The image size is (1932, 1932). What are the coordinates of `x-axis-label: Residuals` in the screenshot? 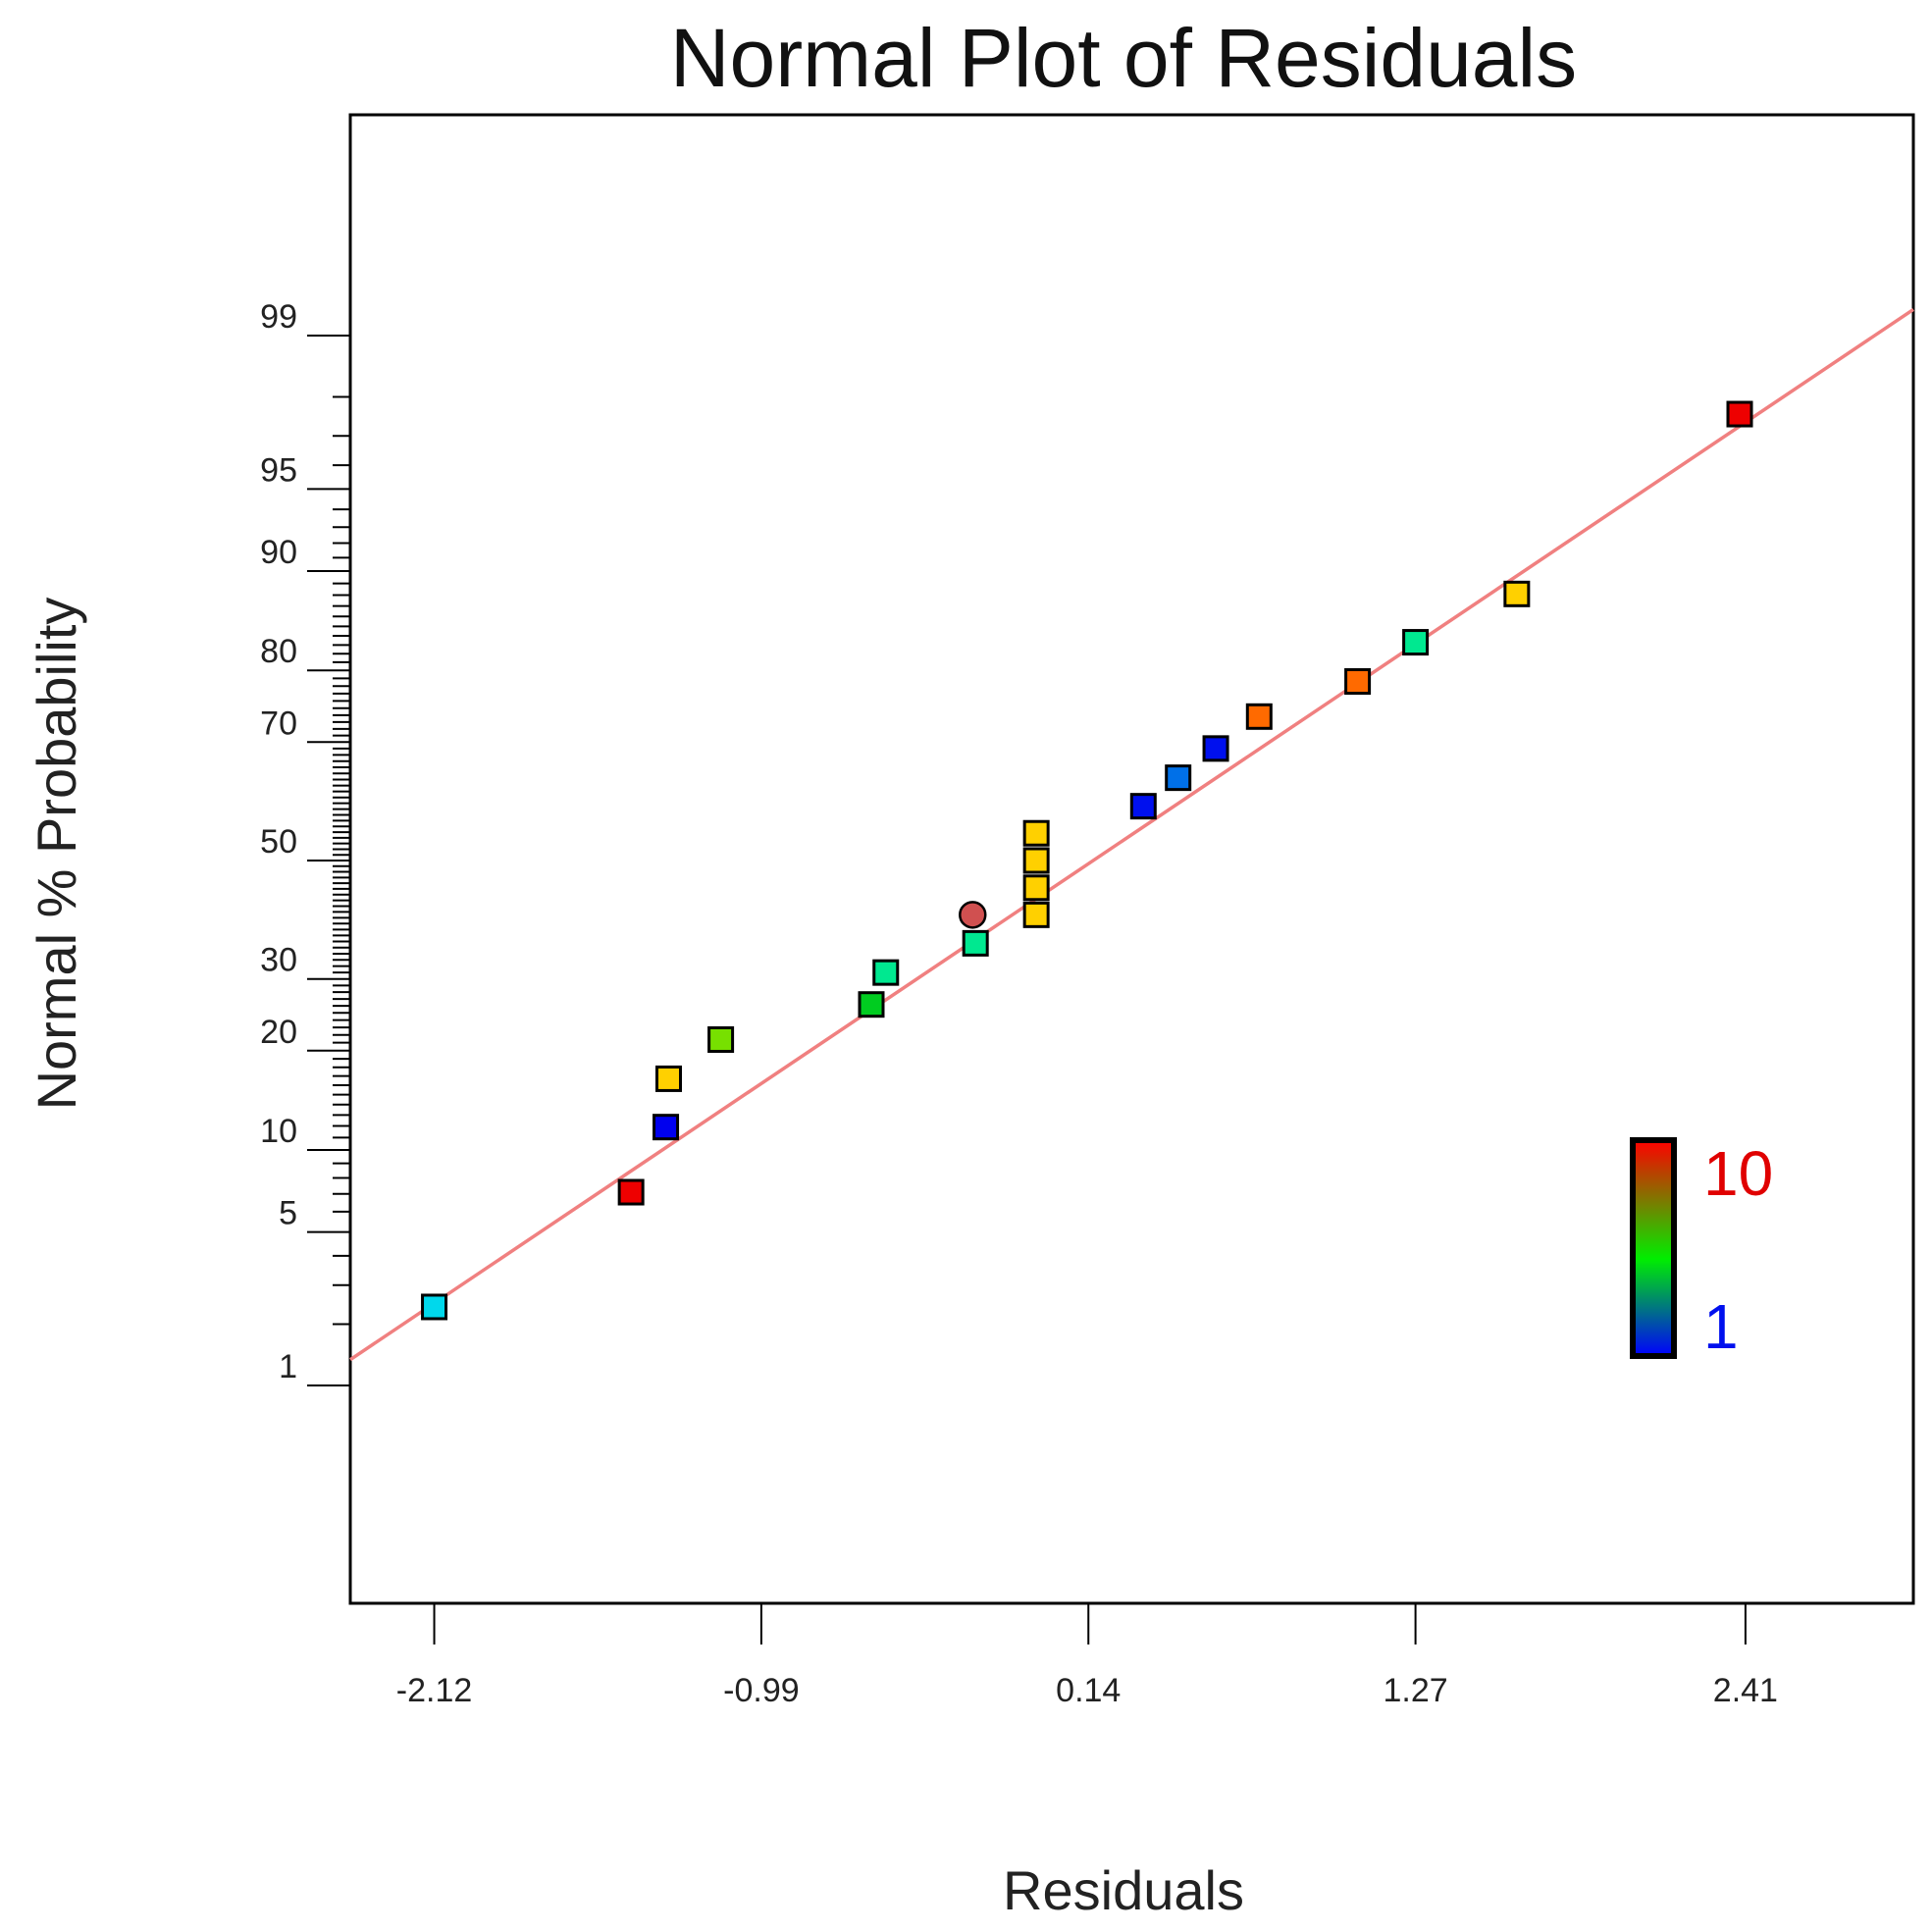 It's located at (1123, 1890).